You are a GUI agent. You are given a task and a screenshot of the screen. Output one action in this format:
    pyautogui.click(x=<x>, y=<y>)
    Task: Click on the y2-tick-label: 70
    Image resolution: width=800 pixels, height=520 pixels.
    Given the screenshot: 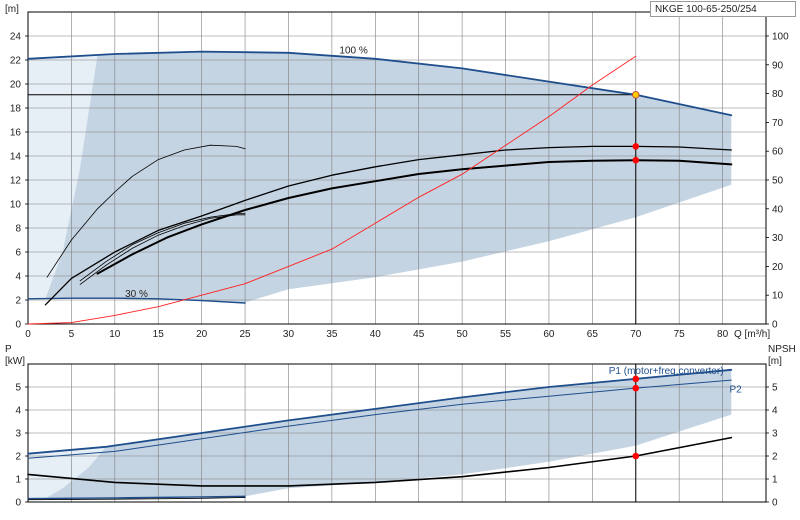 What is the action you would take?
    pyautogui.click(x=778, y=123)
    